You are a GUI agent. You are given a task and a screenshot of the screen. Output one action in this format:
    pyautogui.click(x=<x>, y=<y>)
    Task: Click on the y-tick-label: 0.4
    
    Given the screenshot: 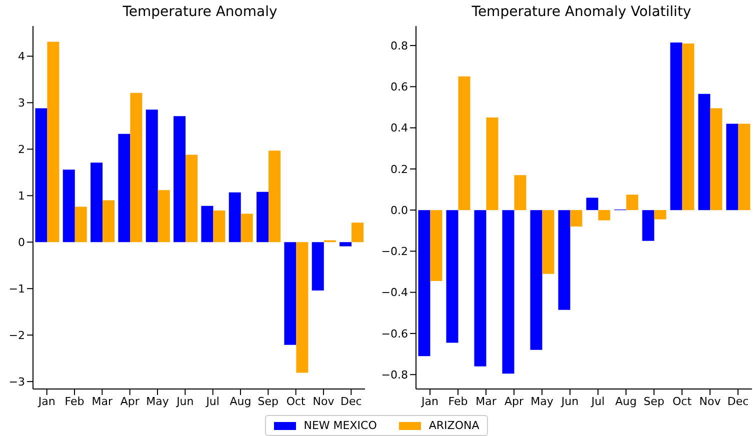 What is the action you would take?
    pyautogui.click(x=399, y=128)
    